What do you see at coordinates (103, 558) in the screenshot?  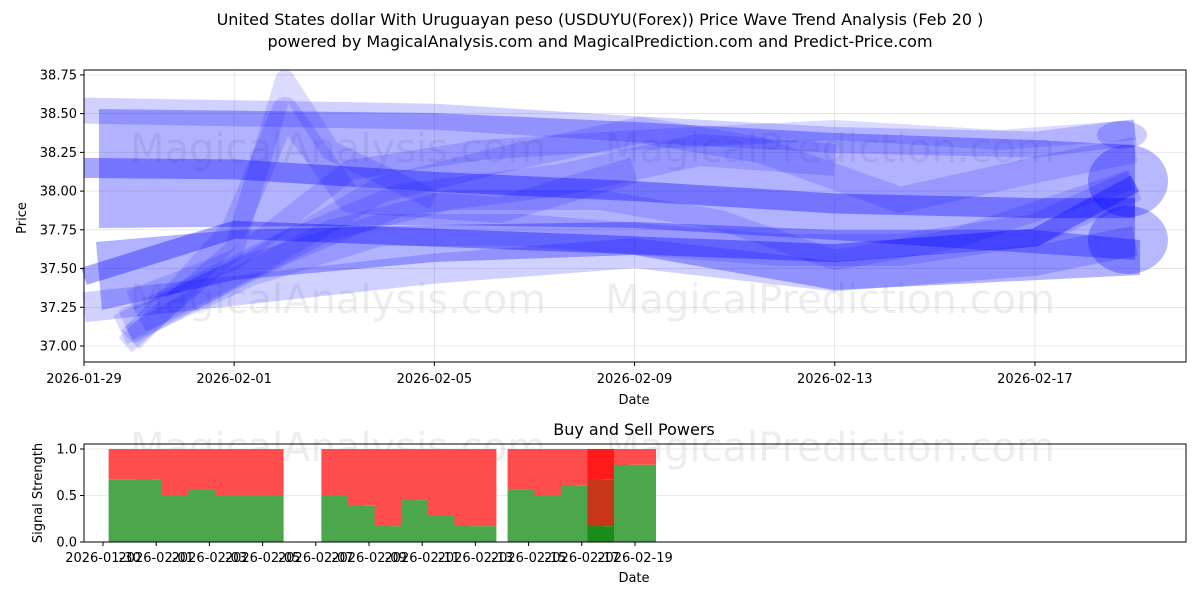 I see `x-tick-label: 2026-01-30` at bounding box center [103, 558].